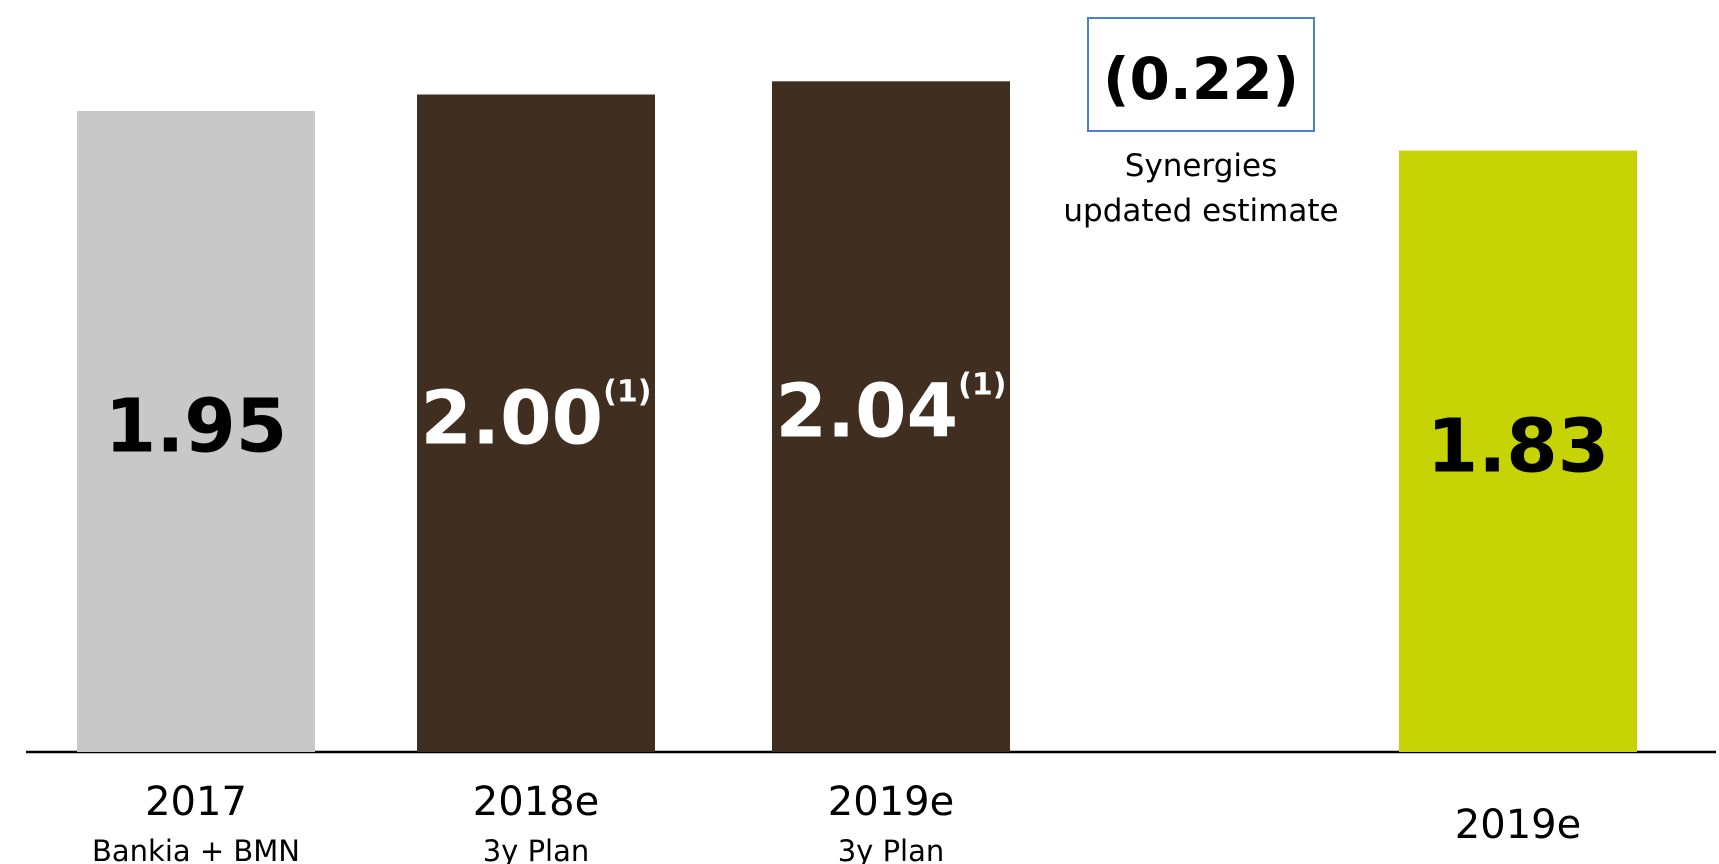 This screenshot has width=1719, height=864. I want to click on category-label-1: 2018e, so click(536, 802).